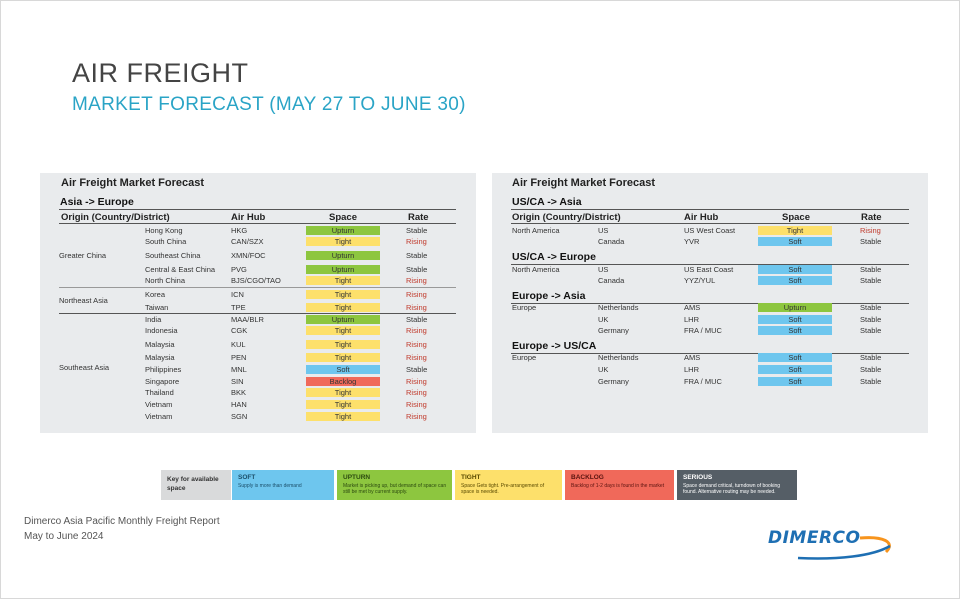  What do you see at coordinates (710, 303) in the screenshot?
I see `route-section-rule` at bounding box center [710, 303].